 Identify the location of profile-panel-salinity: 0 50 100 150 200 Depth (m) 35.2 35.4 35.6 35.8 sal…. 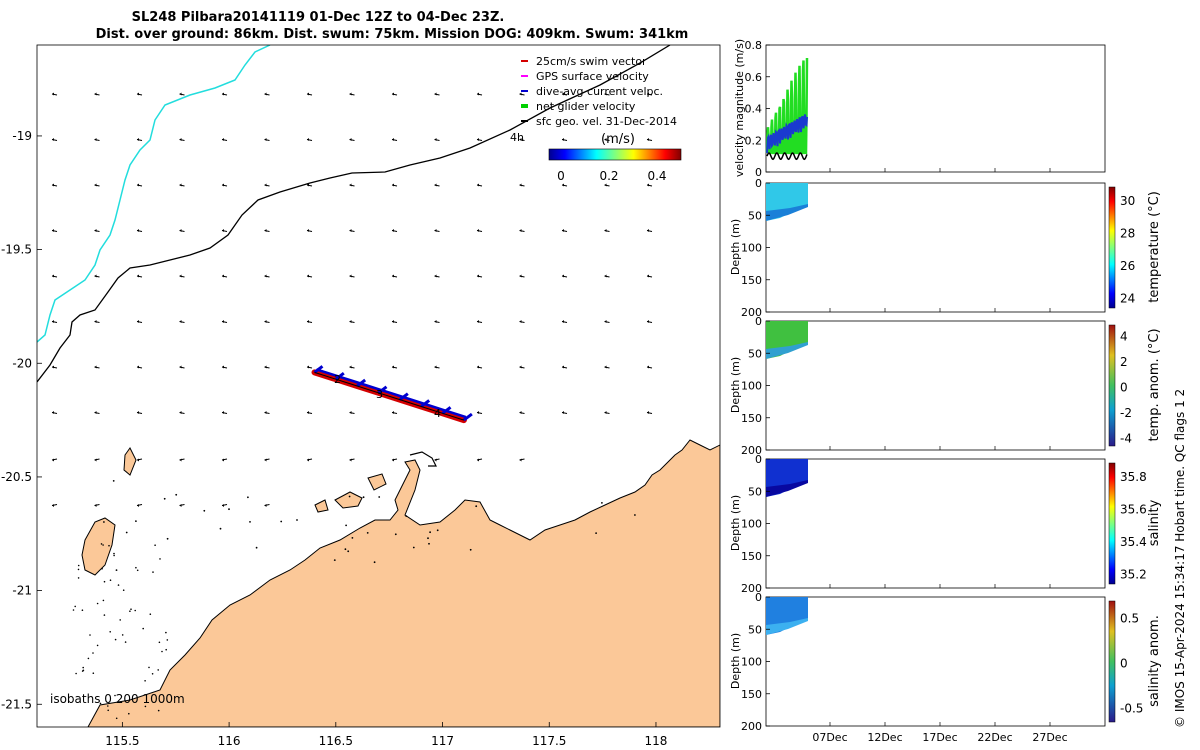
(945, 524).